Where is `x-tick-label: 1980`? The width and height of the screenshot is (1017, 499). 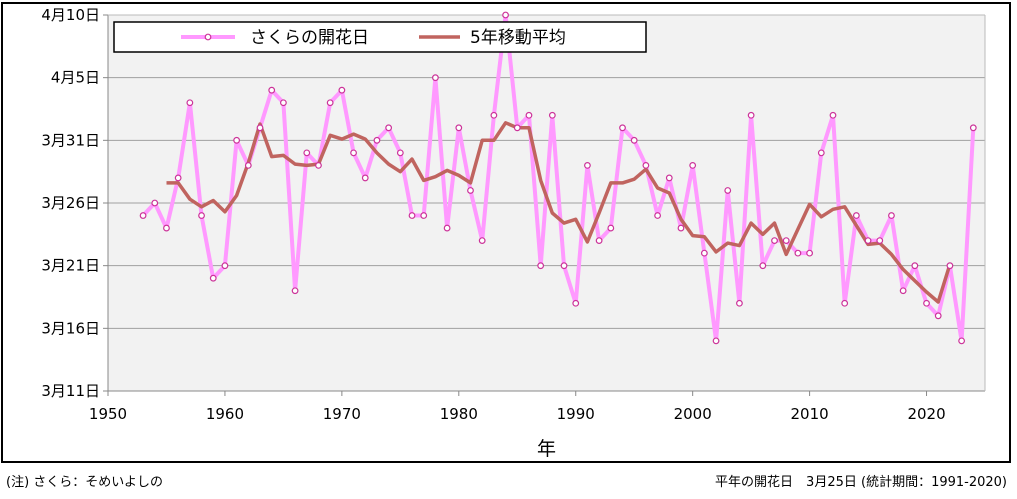 x-tick-label: 1980 is located at coordinates (459, 414).